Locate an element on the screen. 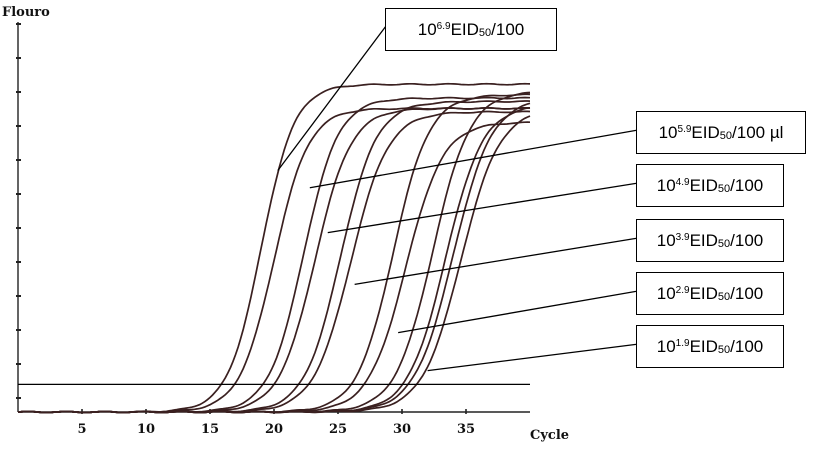 This screenshot has width=819, height=449. dilution-label-exp: 3.9 is located at coordinates (682, 237).